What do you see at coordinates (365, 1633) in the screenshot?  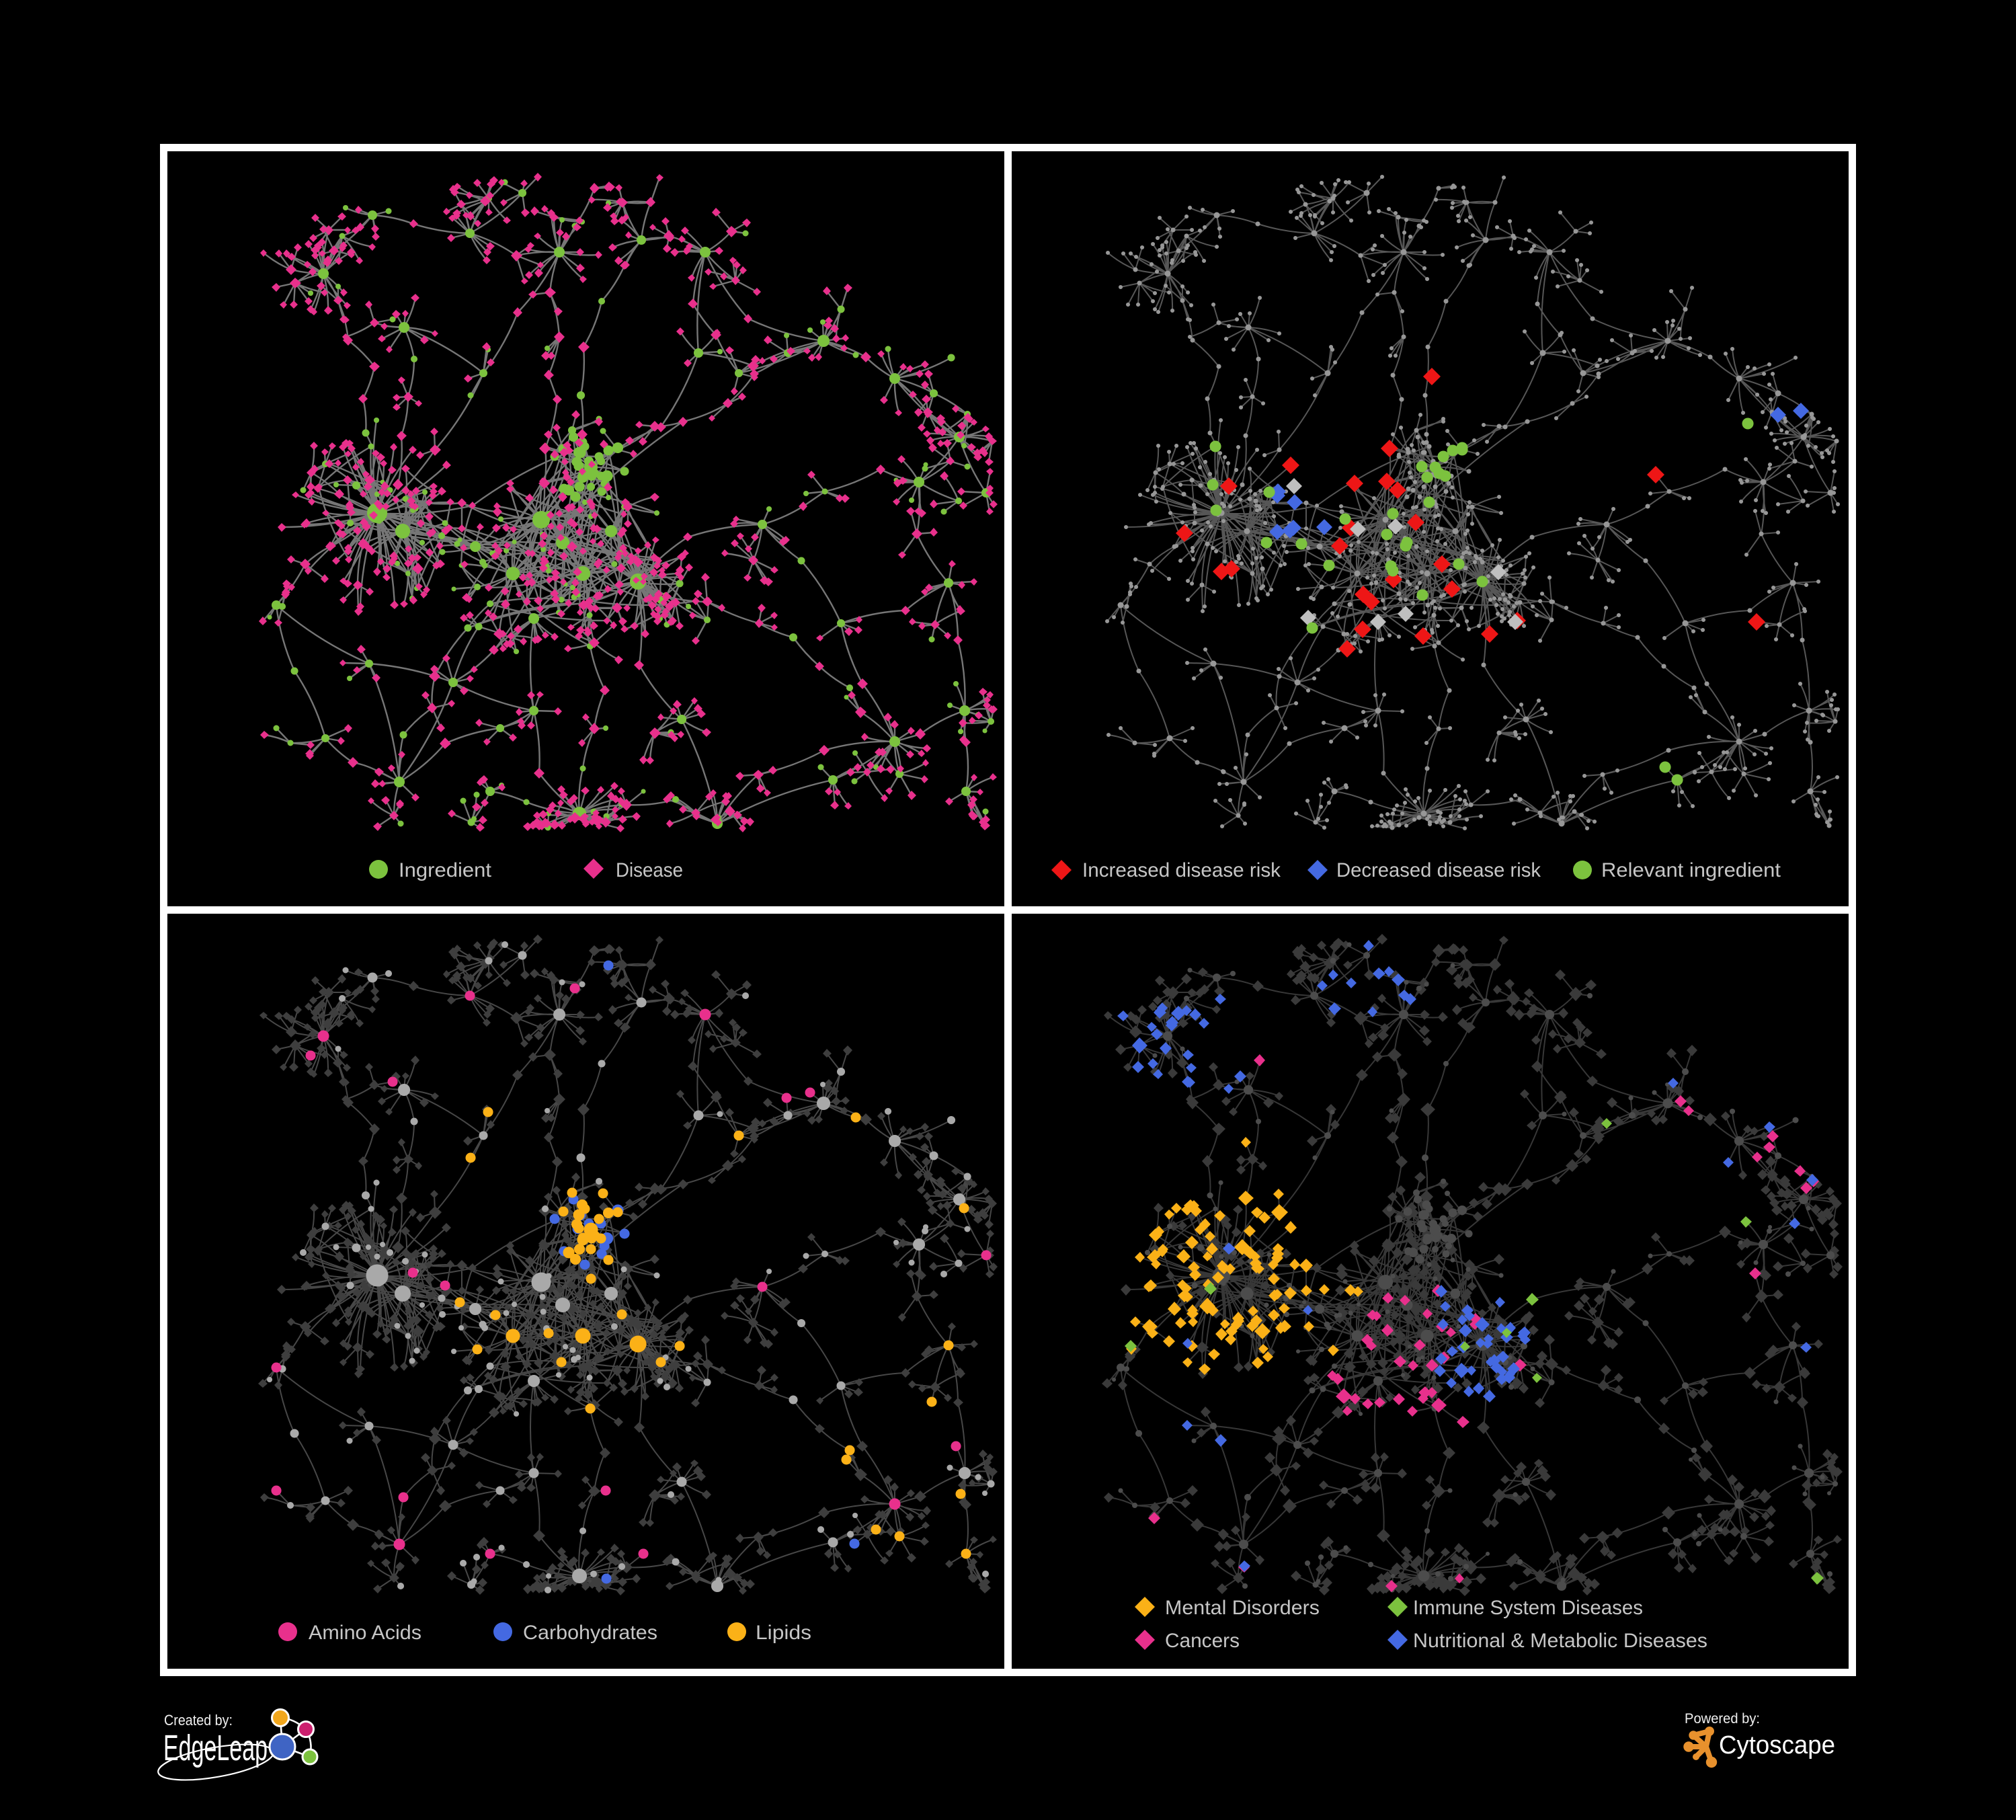 I see `svg-text: Amino Acids` at bounding box center [365, 1633].